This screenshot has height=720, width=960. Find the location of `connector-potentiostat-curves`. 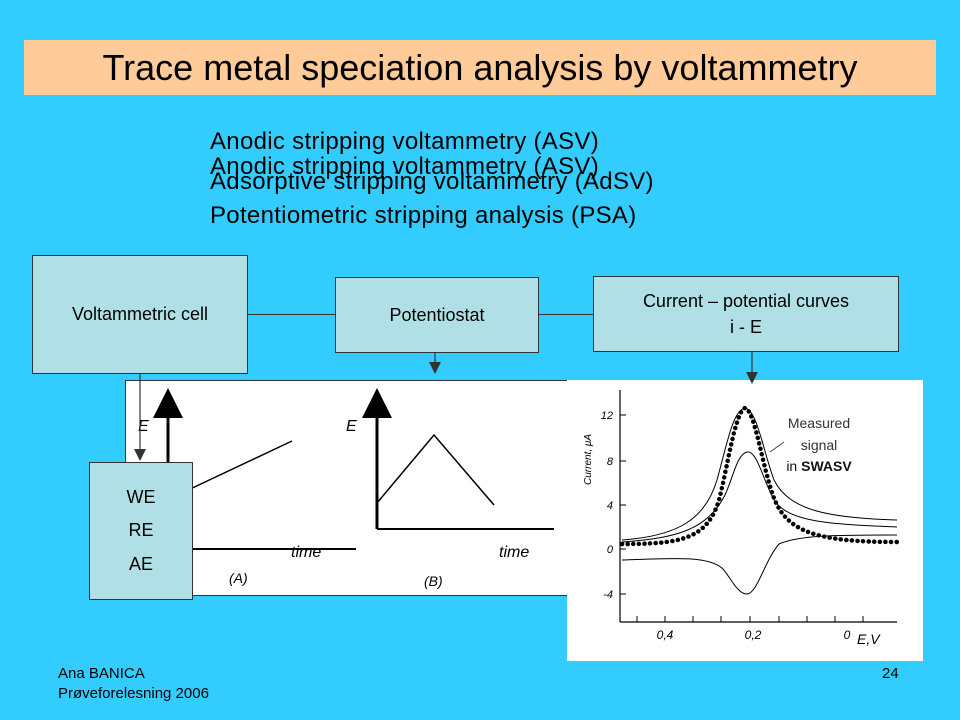

connector-potentiostat-curves is located at coordinates (566, 314).